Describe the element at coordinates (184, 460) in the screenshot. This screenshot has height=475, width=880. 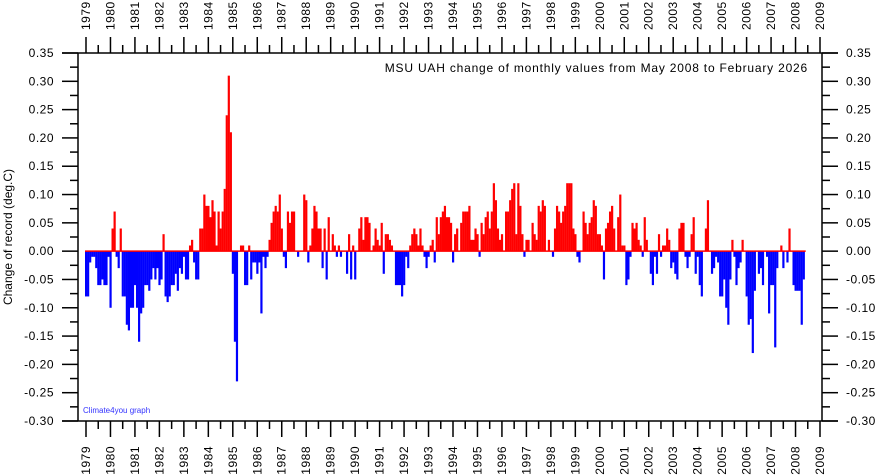
I see `x-tick-label-bottom: 1983` at that location.